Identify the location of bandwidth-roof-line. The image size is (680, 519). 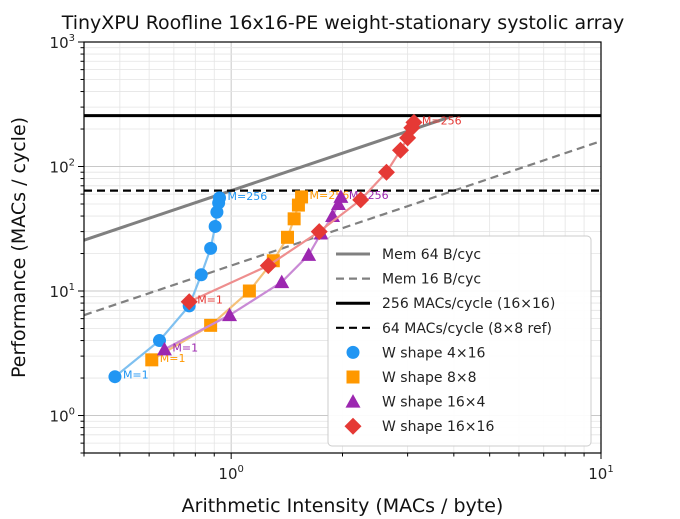
(269, 178).